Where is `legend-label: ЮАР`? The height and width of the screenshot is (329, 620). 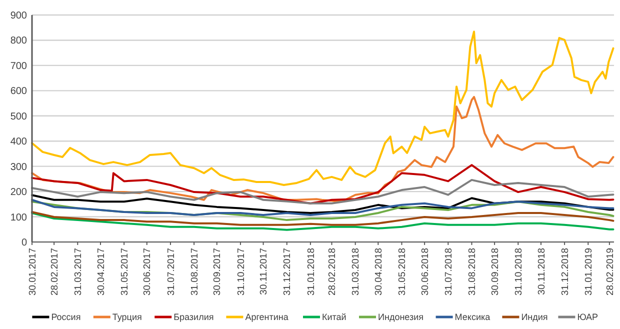 legend-label: ЮАР is located at coordinates (587, 317).